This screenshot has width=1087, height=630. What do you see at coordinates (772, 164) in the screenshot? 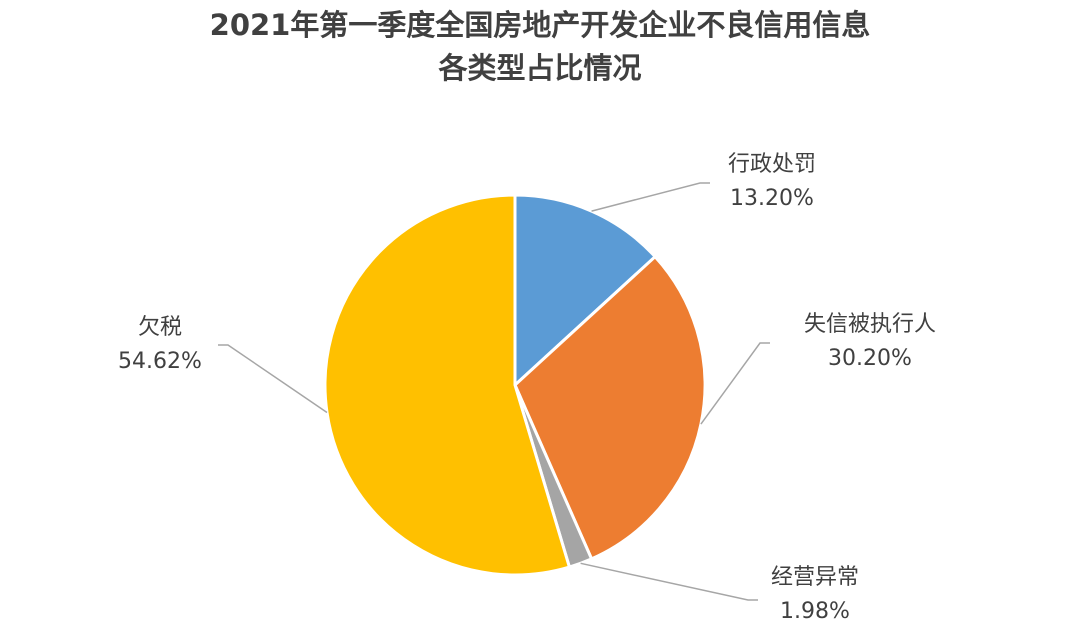
I see `slice-label: 行政处罚` at bounding box center [772, 164].